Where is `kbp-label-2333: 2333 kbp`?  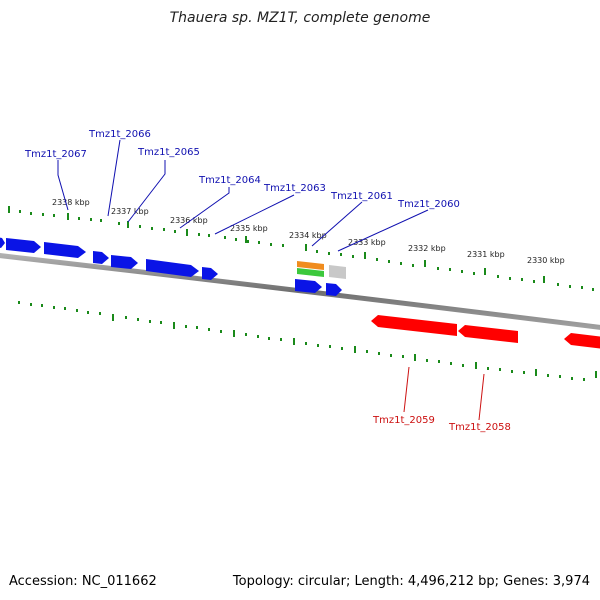 kbp-label-2333: 2333 kbp is located at coordinates (367, 242).